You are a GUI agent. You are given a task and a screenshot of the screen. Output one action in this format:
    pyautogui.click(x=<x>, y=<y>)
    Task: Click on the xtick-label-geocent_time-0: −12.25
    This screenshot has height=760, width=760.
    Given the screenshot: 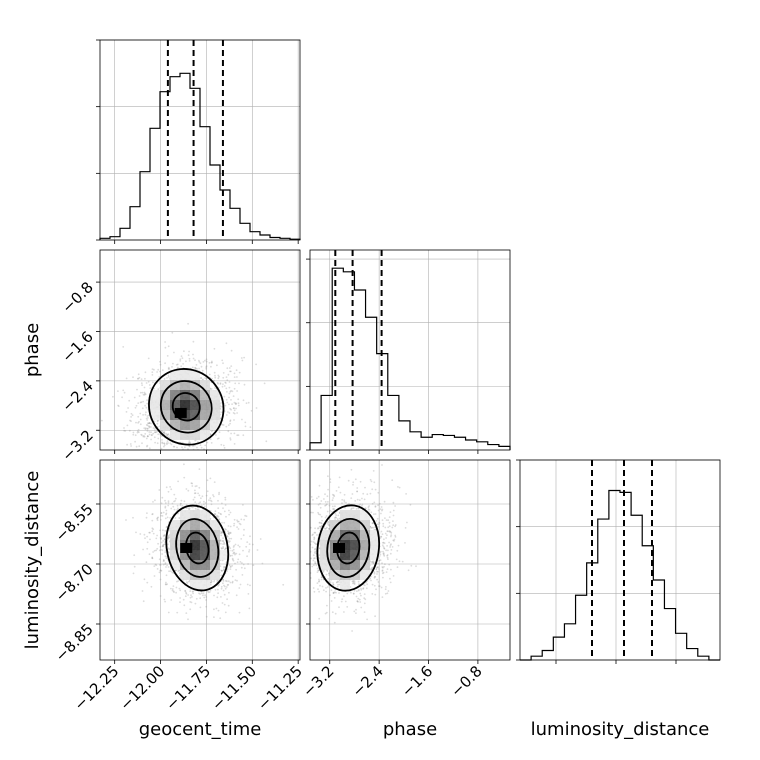 What is the action you would take?
    pyautogui.click(x=97, y=688)
    